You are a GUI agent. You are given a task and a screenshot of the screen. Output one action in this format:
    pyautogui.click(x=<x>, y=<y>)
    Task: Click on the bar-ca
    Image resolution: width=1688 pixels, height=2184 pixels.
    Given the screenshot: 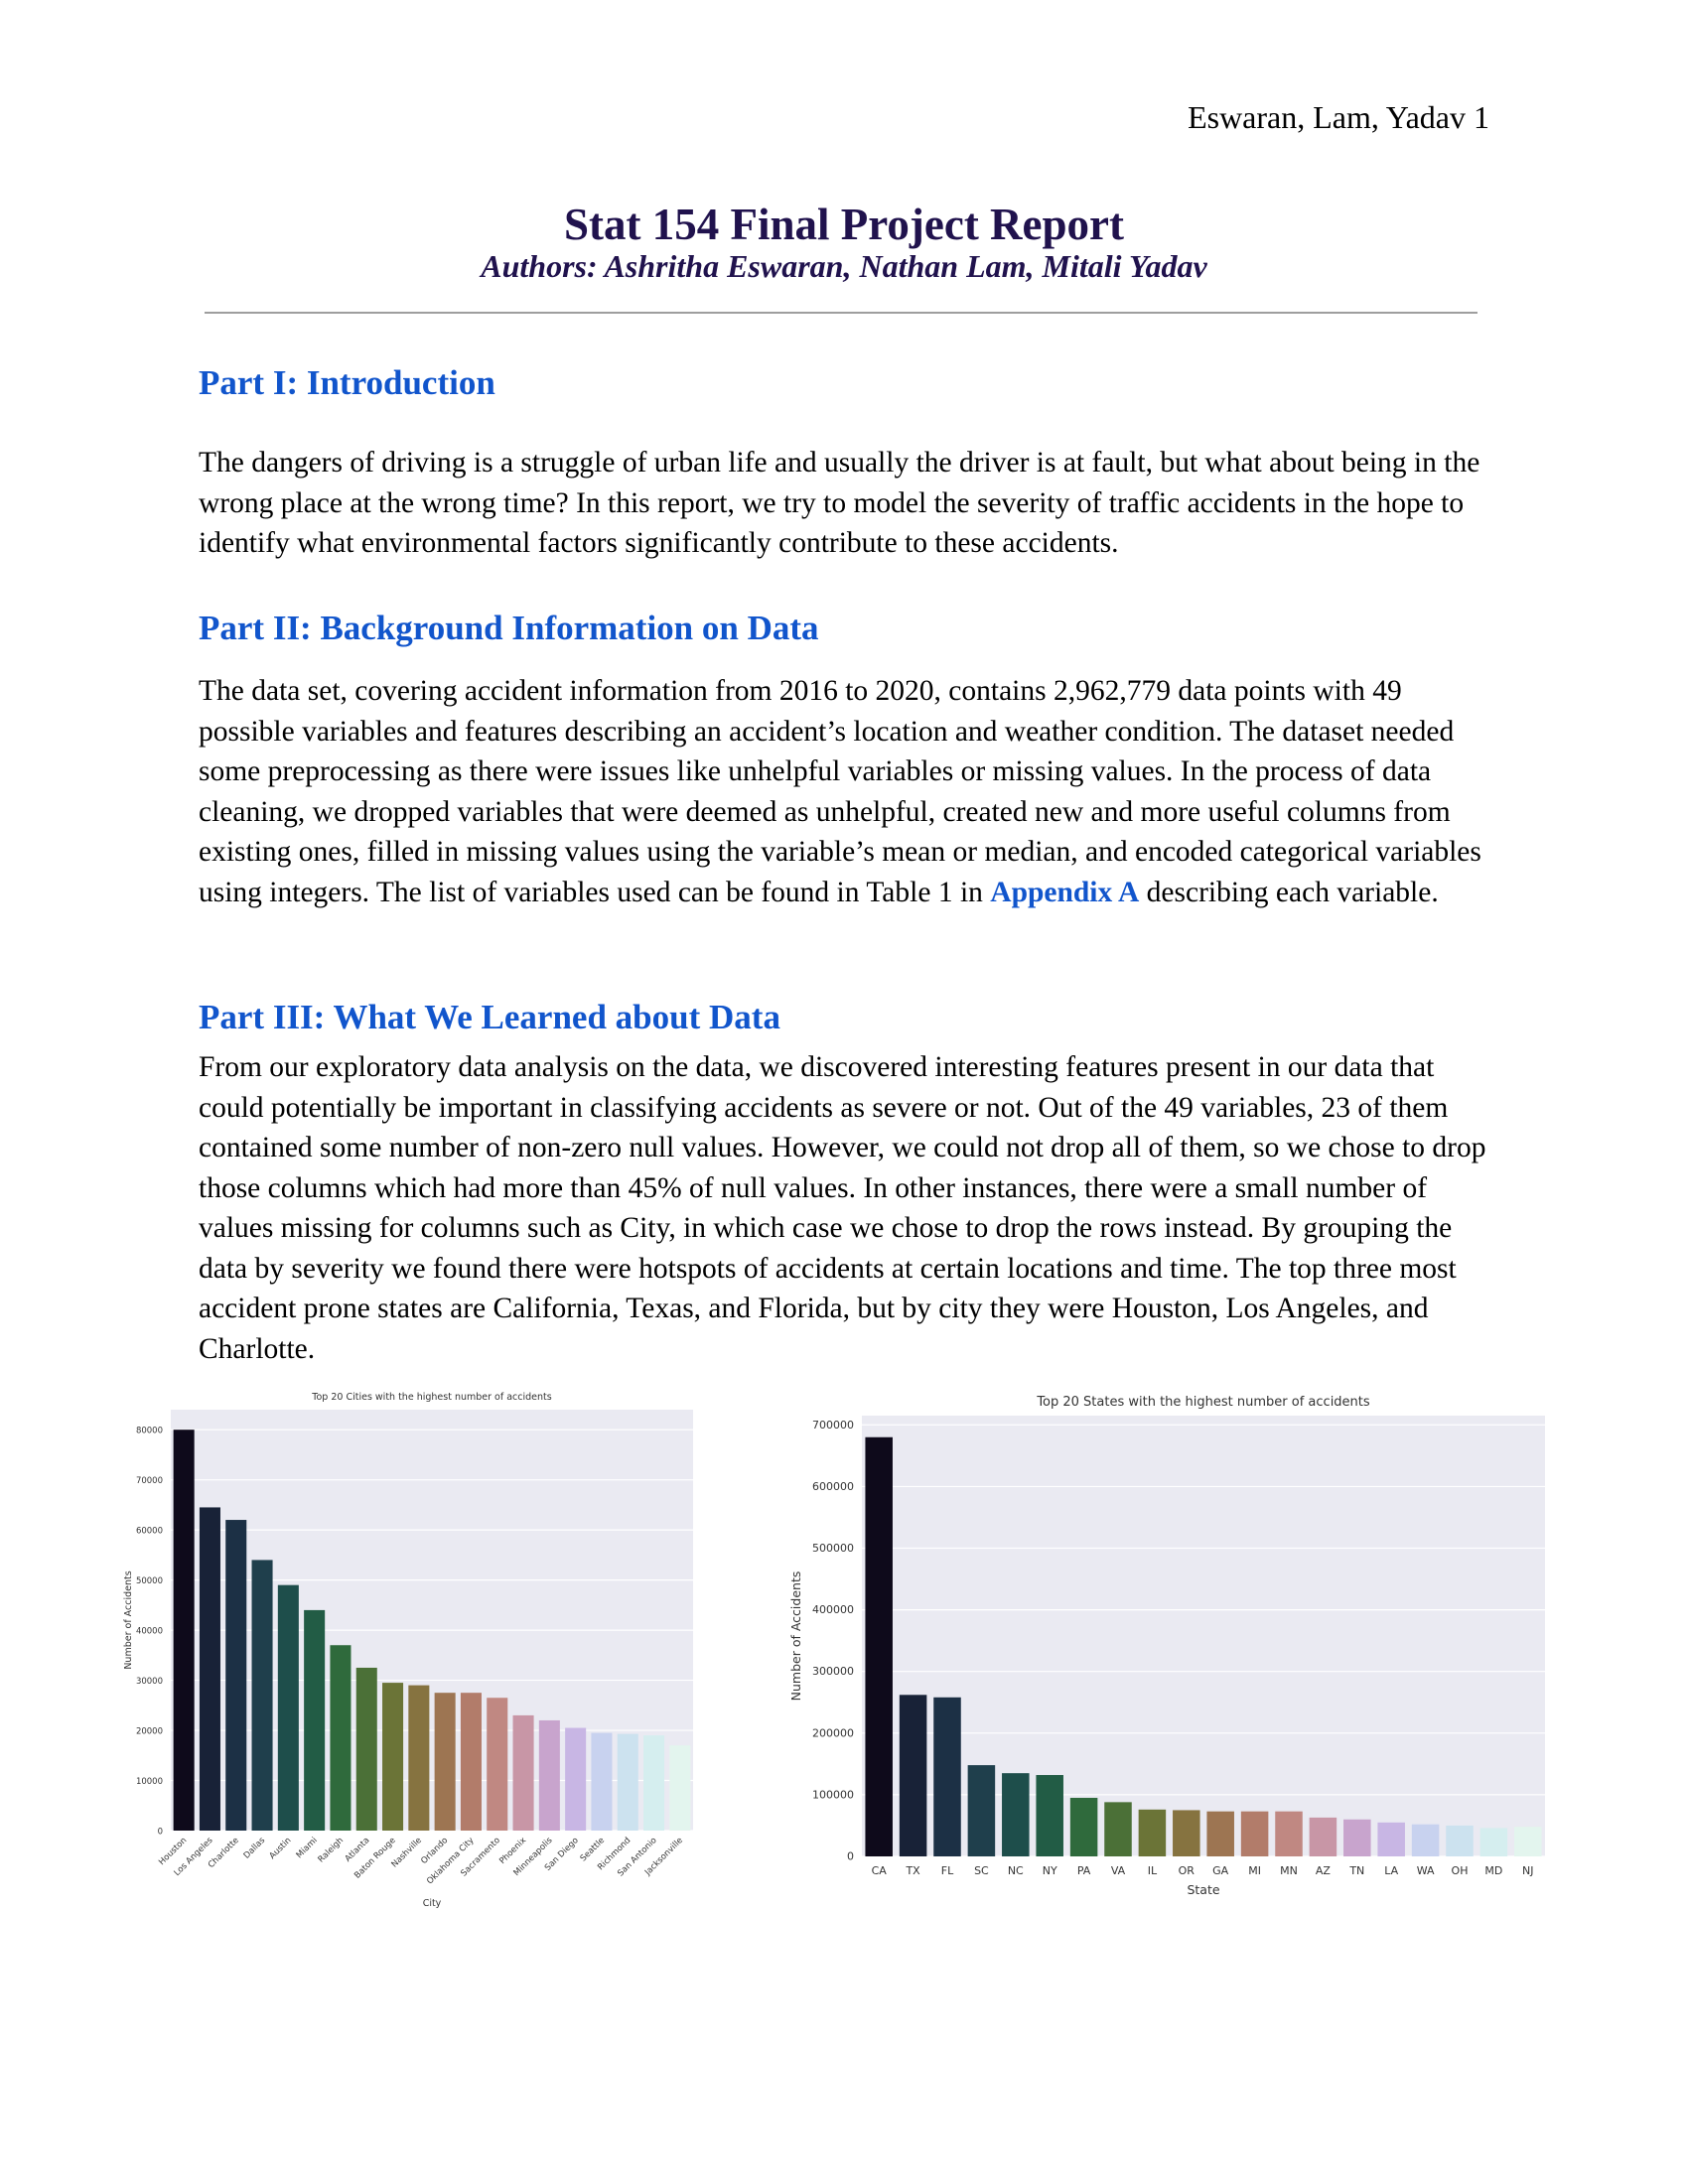 What is the action you would take?
    pyautogui.click(x=879, y=1646)
    